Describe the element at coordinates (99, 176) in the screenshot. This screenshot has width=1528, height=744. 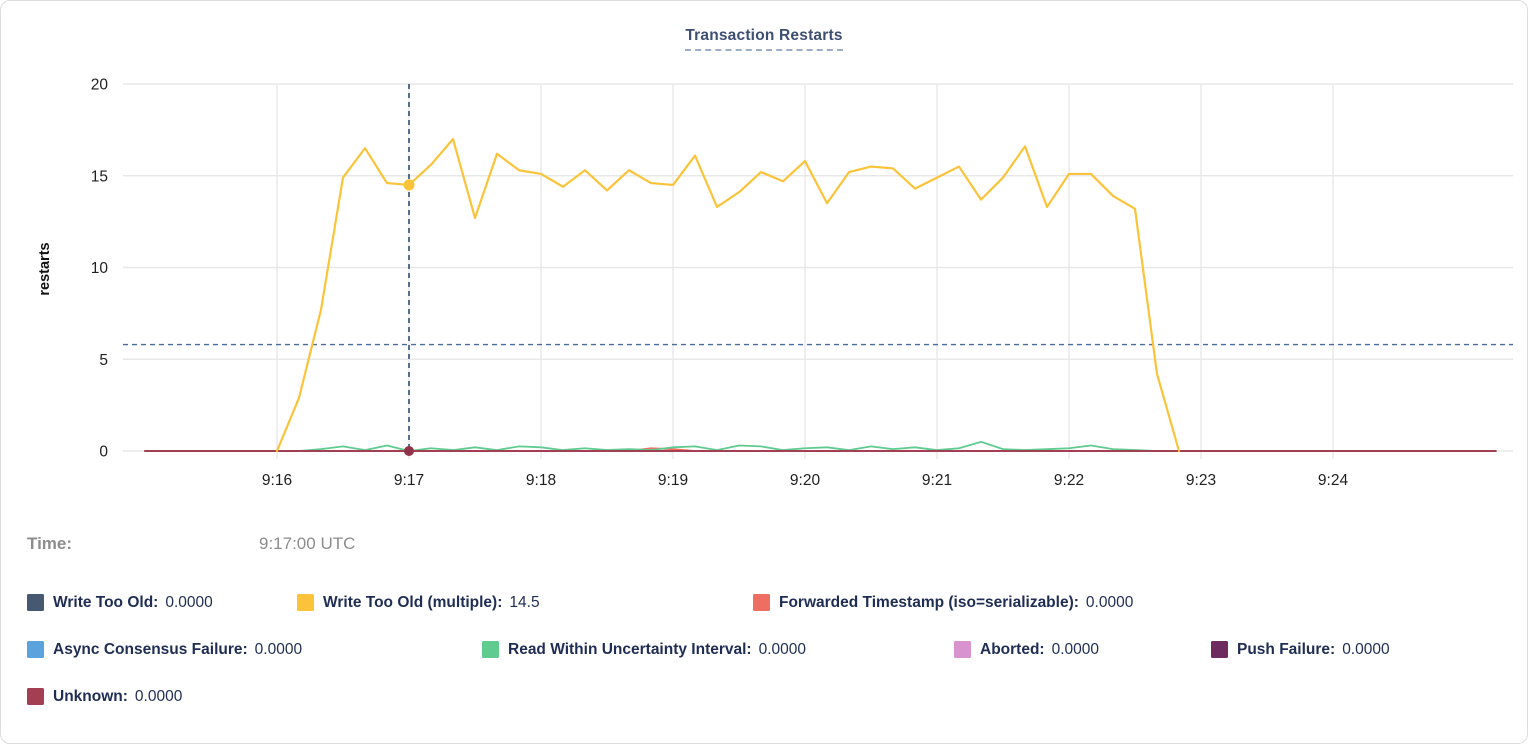
I see `y-tick-label: 15` at that location.